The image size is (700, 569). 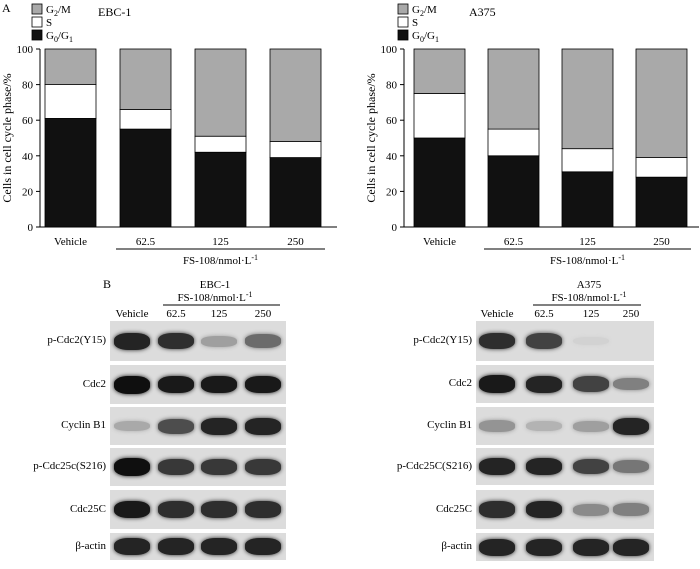 I want to click on blot-protein-label: Cdc25C, so click(x=453, y=508).